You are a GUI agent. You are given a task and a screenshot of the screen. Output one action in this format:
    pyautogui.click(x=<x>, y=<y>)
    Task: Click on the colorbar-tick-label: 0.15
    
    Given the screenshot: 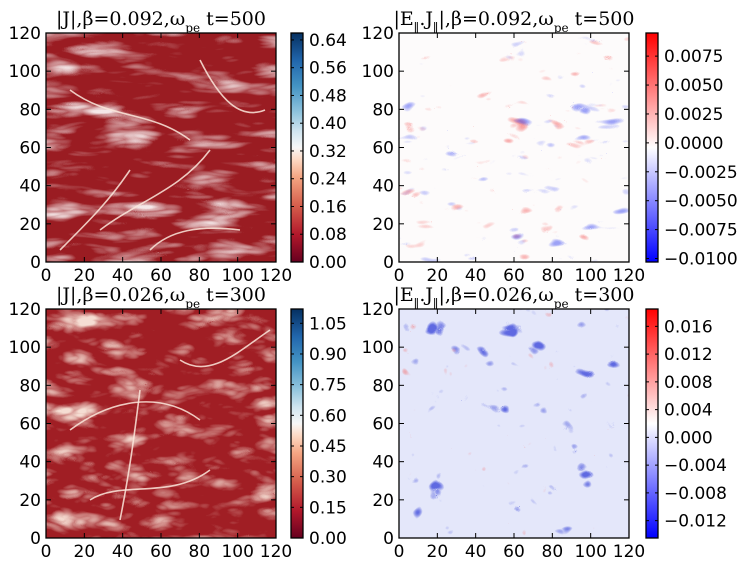 What is the action you would take?
    pyautogui.click(x=328, y=508)
    